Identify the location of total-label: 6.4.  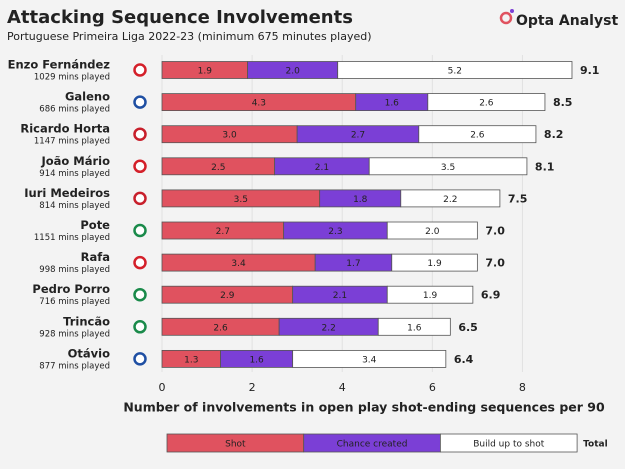
(464, 359).